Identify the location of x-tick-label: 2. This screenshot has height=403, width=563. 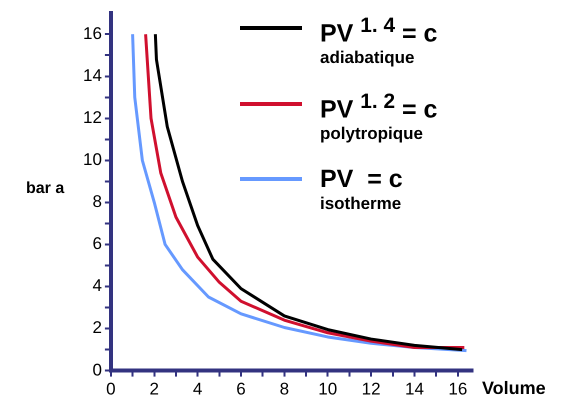
(155, 388).